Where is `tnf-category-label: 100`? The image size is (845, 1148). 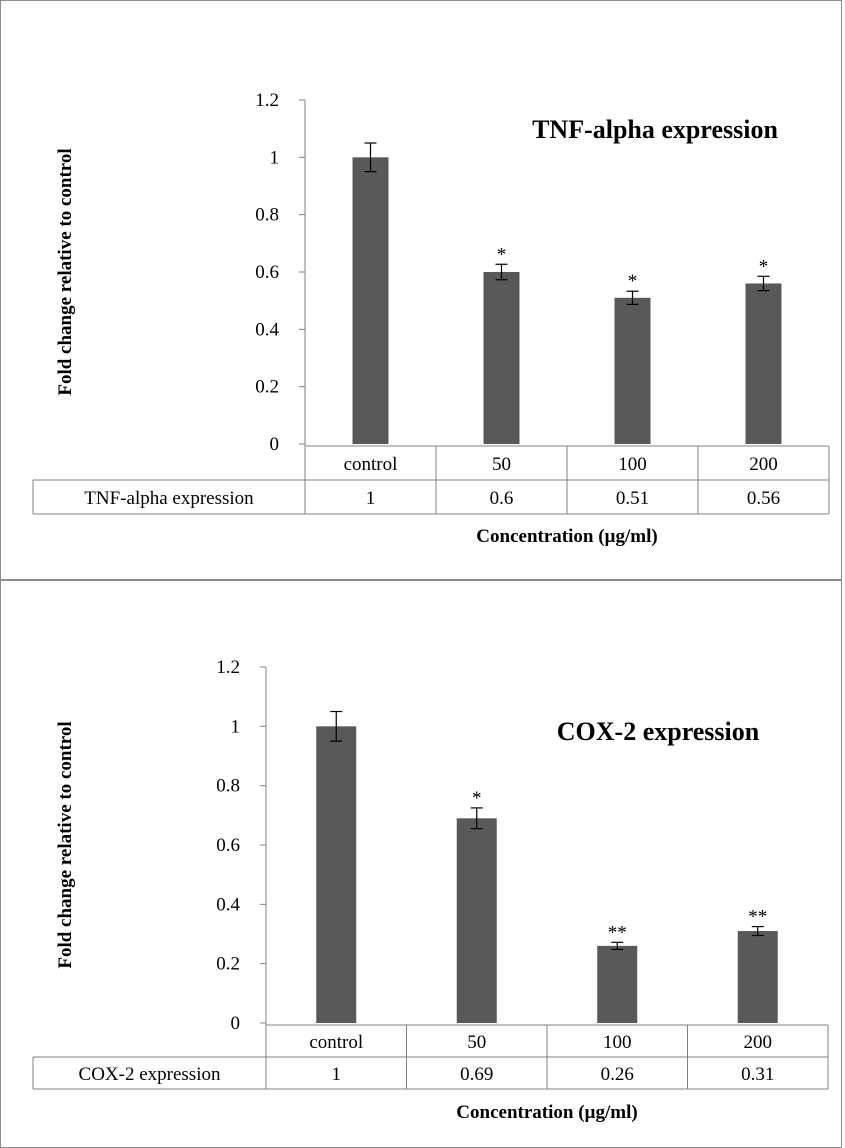
tnf-category-label: 100 is located at coordinates (632, 464).